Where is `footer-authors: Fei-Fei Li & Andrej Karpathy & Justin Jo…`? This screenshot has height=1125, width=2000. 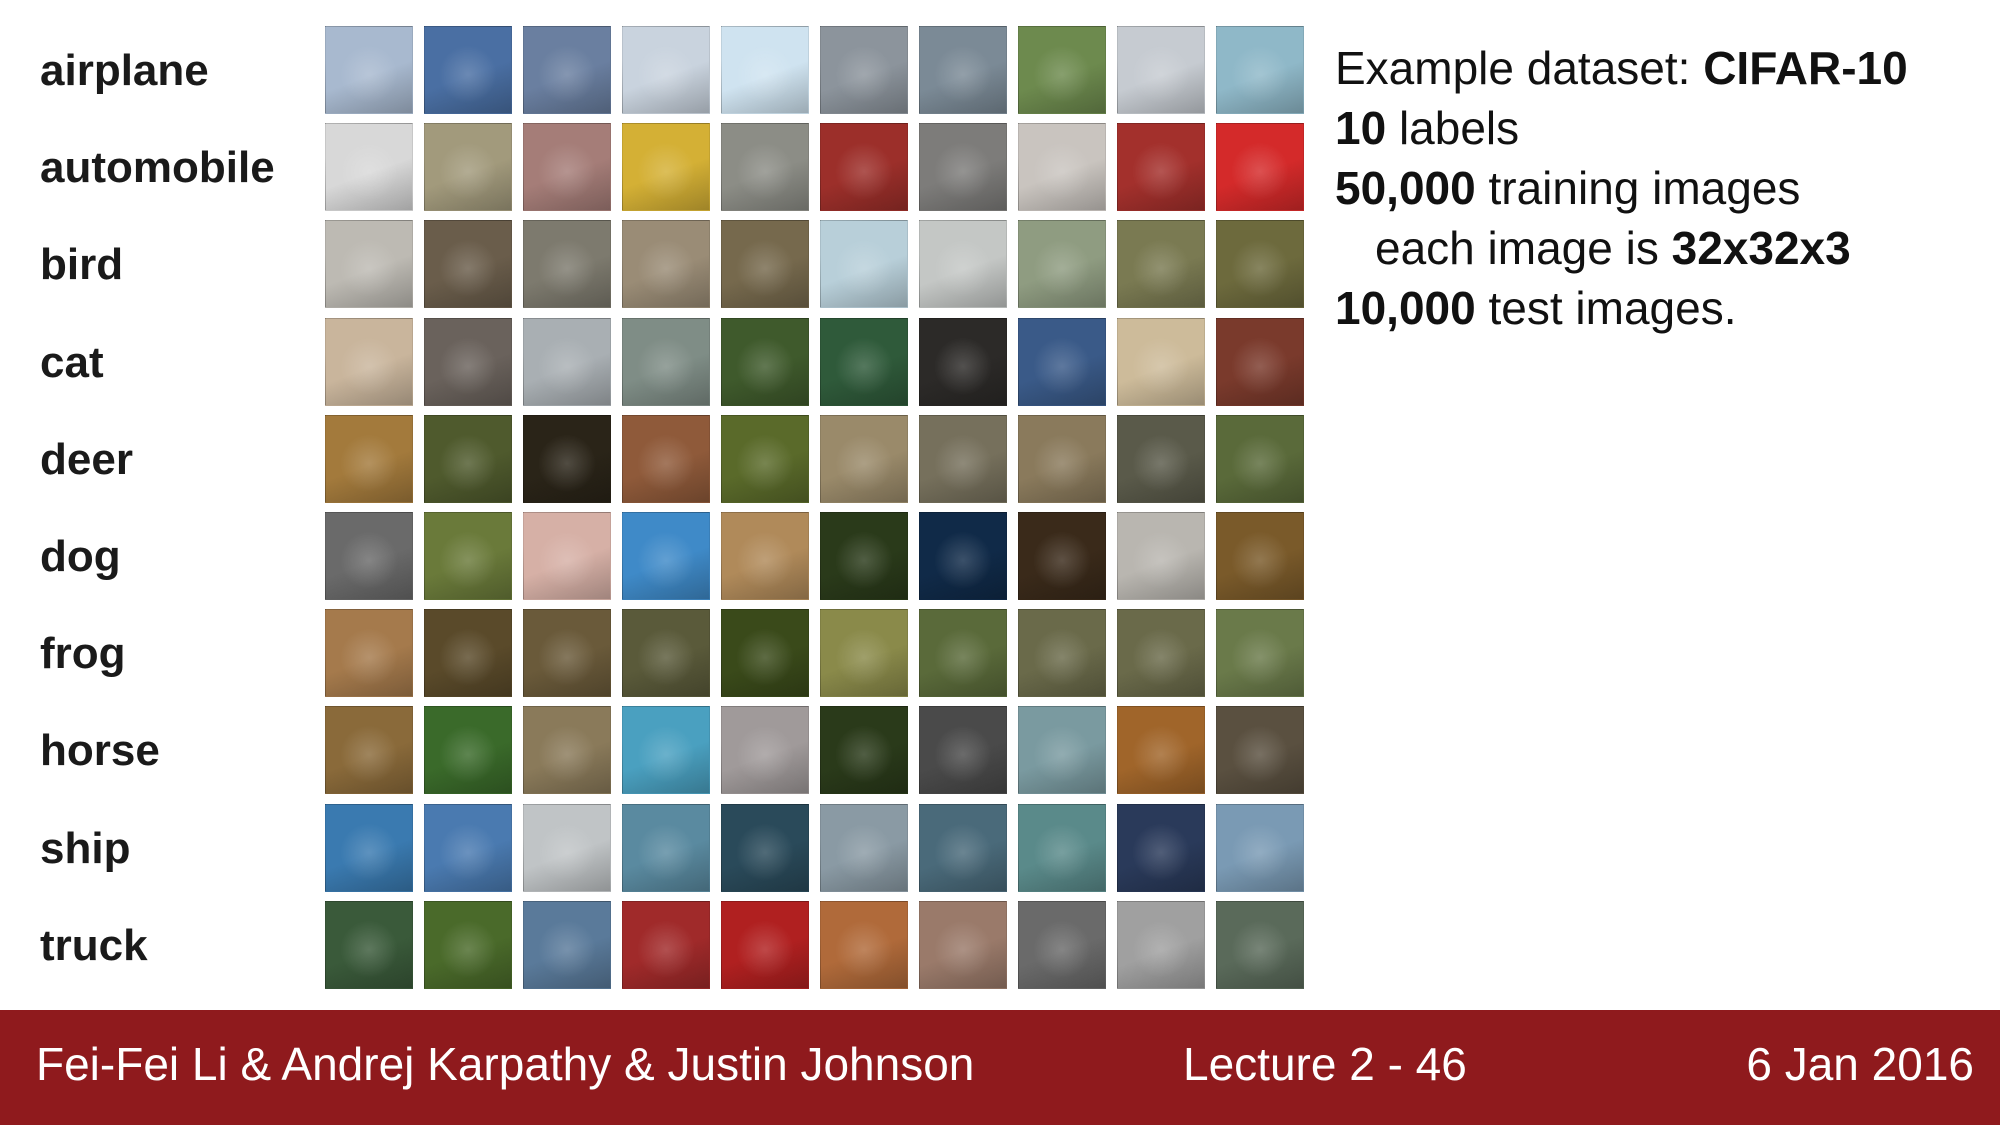
footer-authors: Fei-Fei Li & Andrej Karpathy & Justin Jo… is located at coordinates (505, 1064).